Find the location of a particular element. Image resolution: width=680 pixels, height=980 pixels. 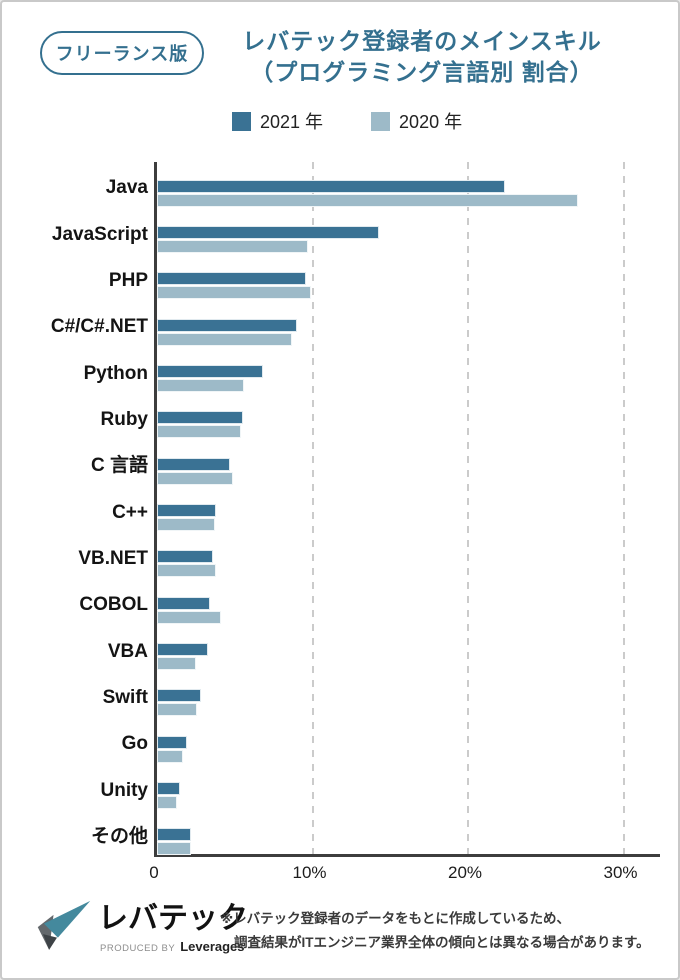

legend-label-2021: 2021 年 is located at coordinates (292, 122).